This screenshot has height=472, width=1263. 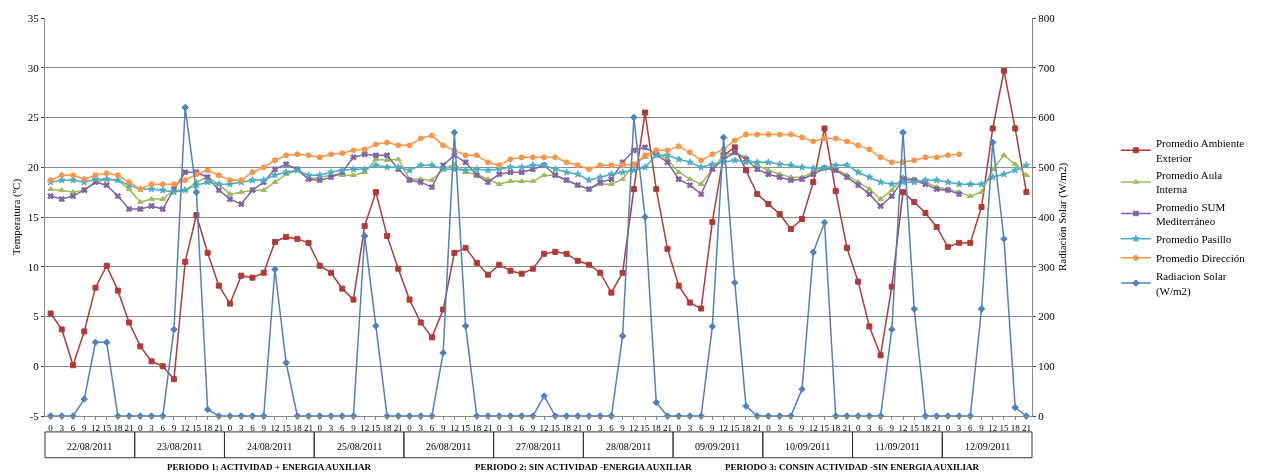 What do you see at coordinates (360, 446) in the screenshot?
I see `text: 25/08/2011` at bounding box center [360, 446].